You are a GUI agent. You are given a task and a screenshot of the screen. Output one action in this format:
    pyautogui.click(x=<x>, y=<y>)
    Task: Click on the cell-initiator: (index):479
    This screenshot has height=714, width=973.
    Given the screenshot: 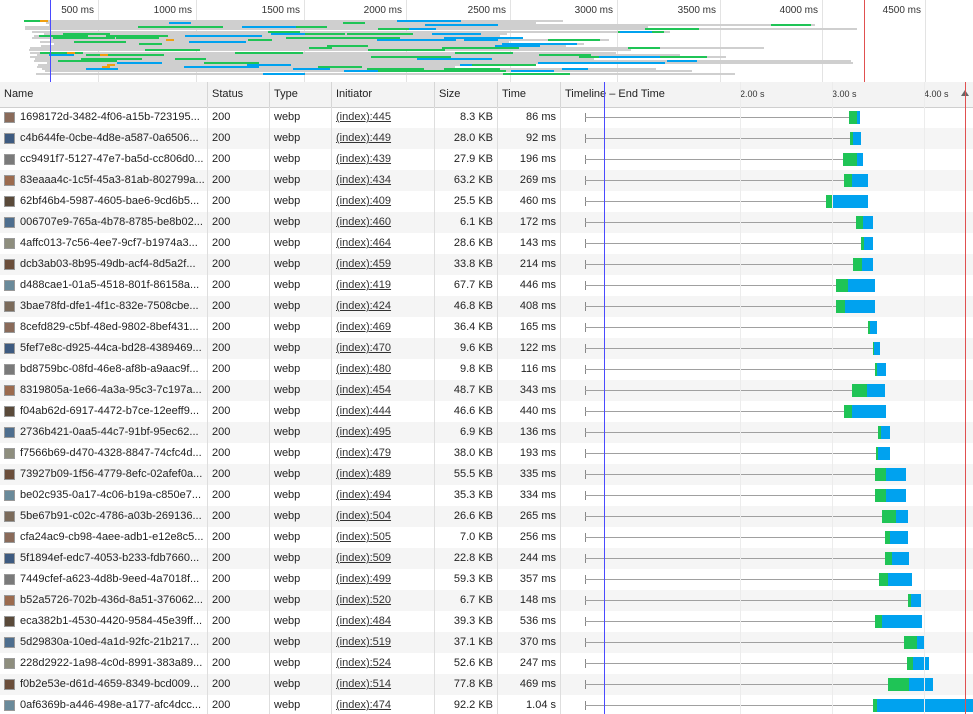 What is the action you would take?
    pyautogui.click(x=383, y=453)
    